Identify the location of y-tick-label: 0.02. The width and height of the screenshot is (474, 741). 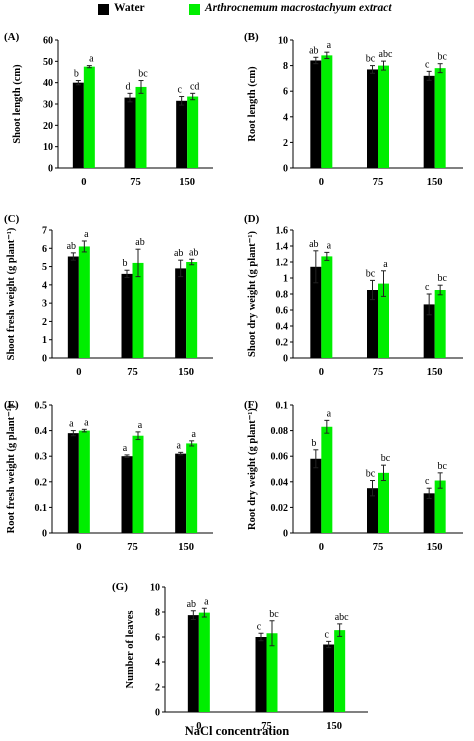
(280, 508).